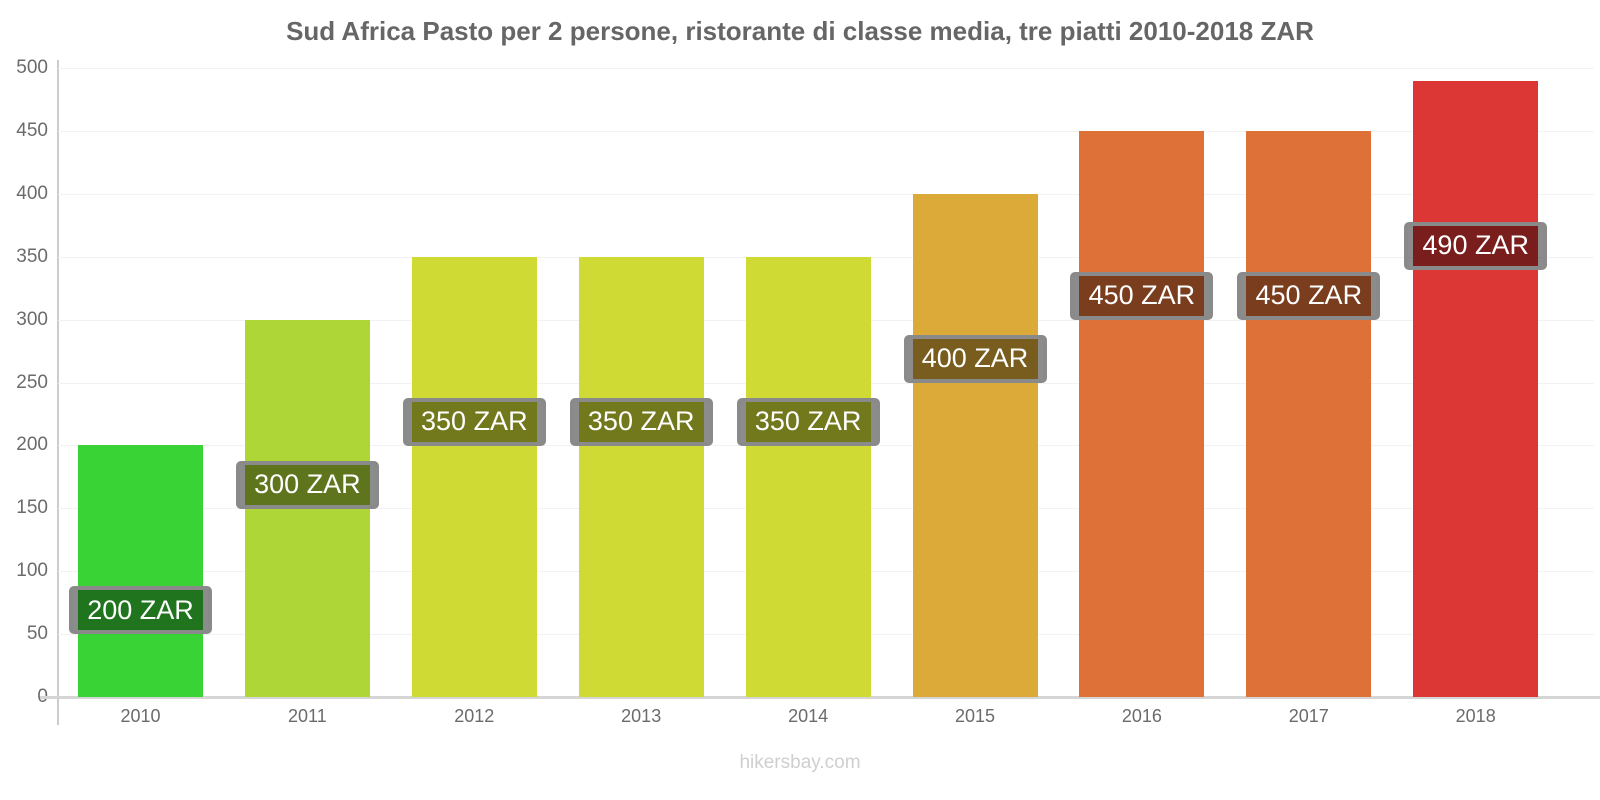 This screenshot has width=1600, height=800. What do you see at coordinates (140, 716) in the screenshot?
I see `x-axis-tick-label: 2010` at bounding box center [140, 716].